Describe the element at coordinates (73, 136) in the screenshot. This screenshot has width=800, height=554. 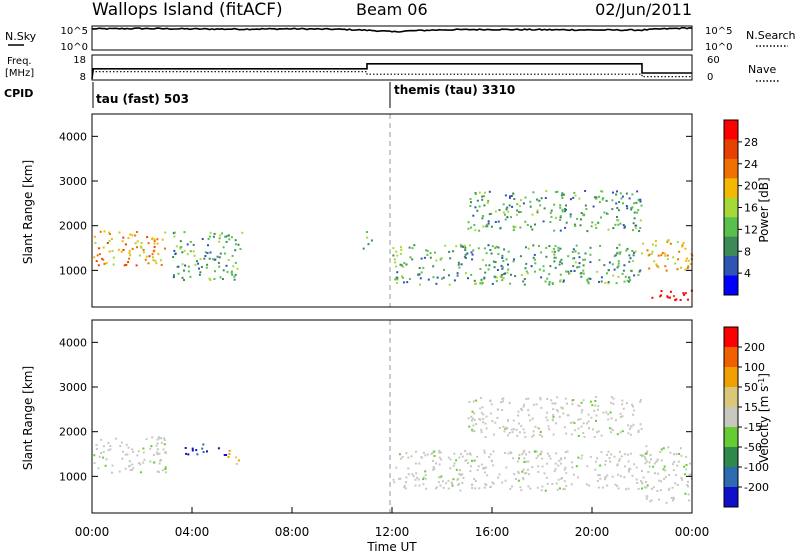
I see `y-tick-label: 4000` at that location.